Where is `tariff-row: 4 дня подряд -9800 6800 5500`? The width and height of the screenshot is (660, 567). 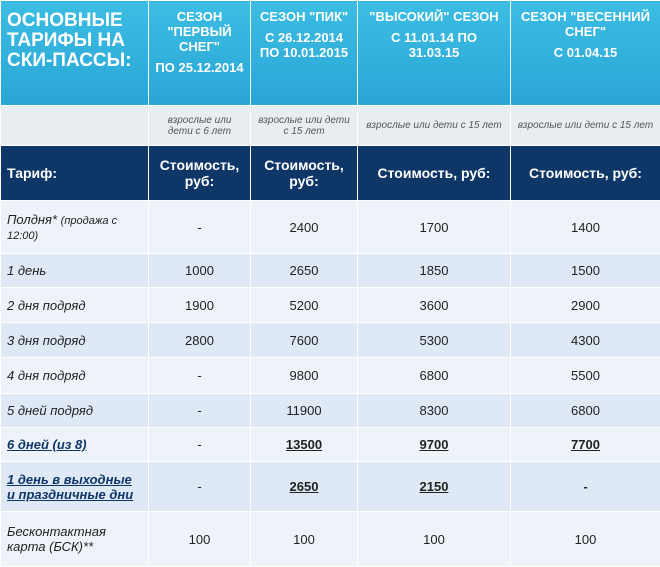
tariff-row: 4 дня подряд -9800 6800 5500 is located at coordinates (330, 375).